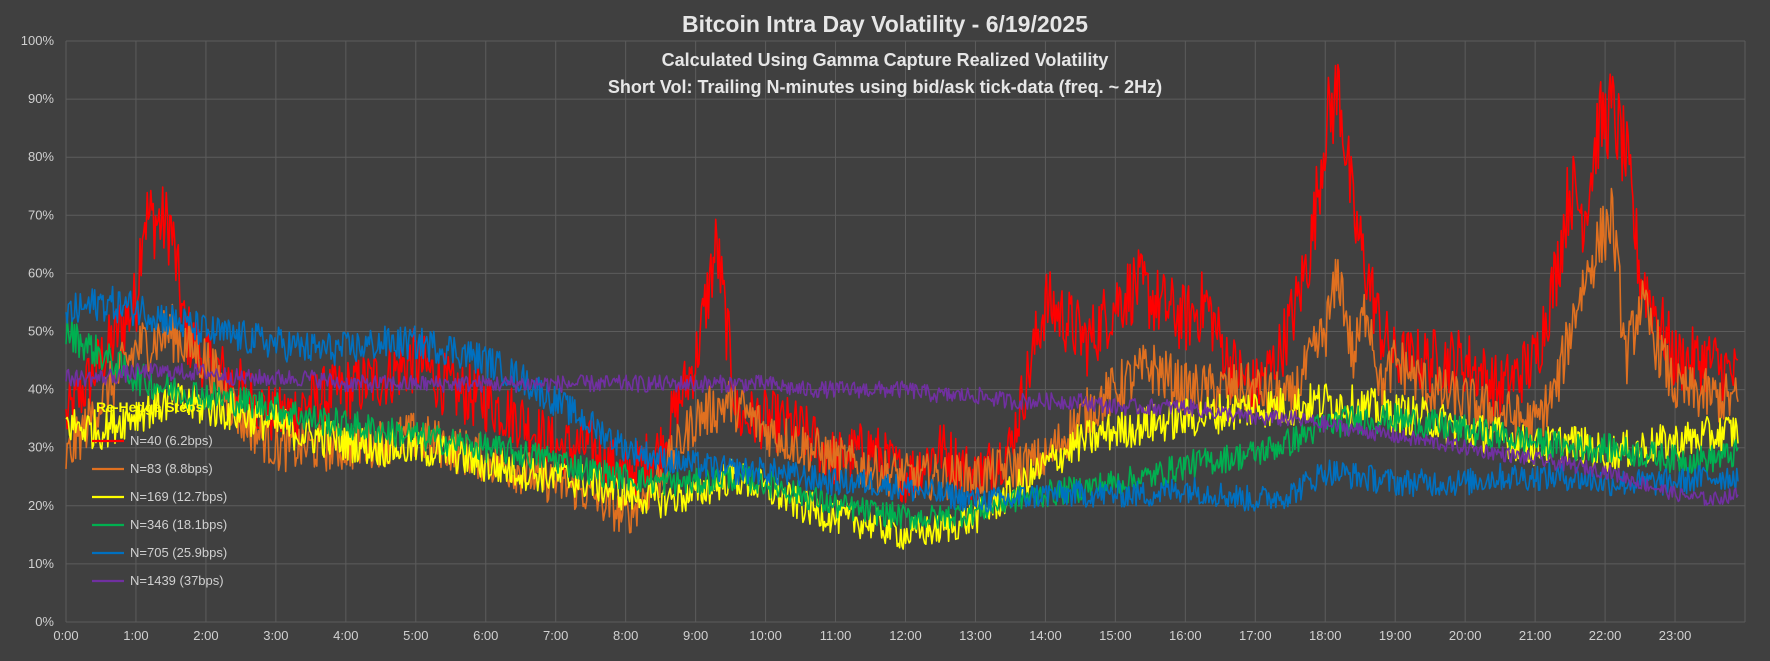  I want to click on x-tick-label: 19:00, so click(1395, 635).